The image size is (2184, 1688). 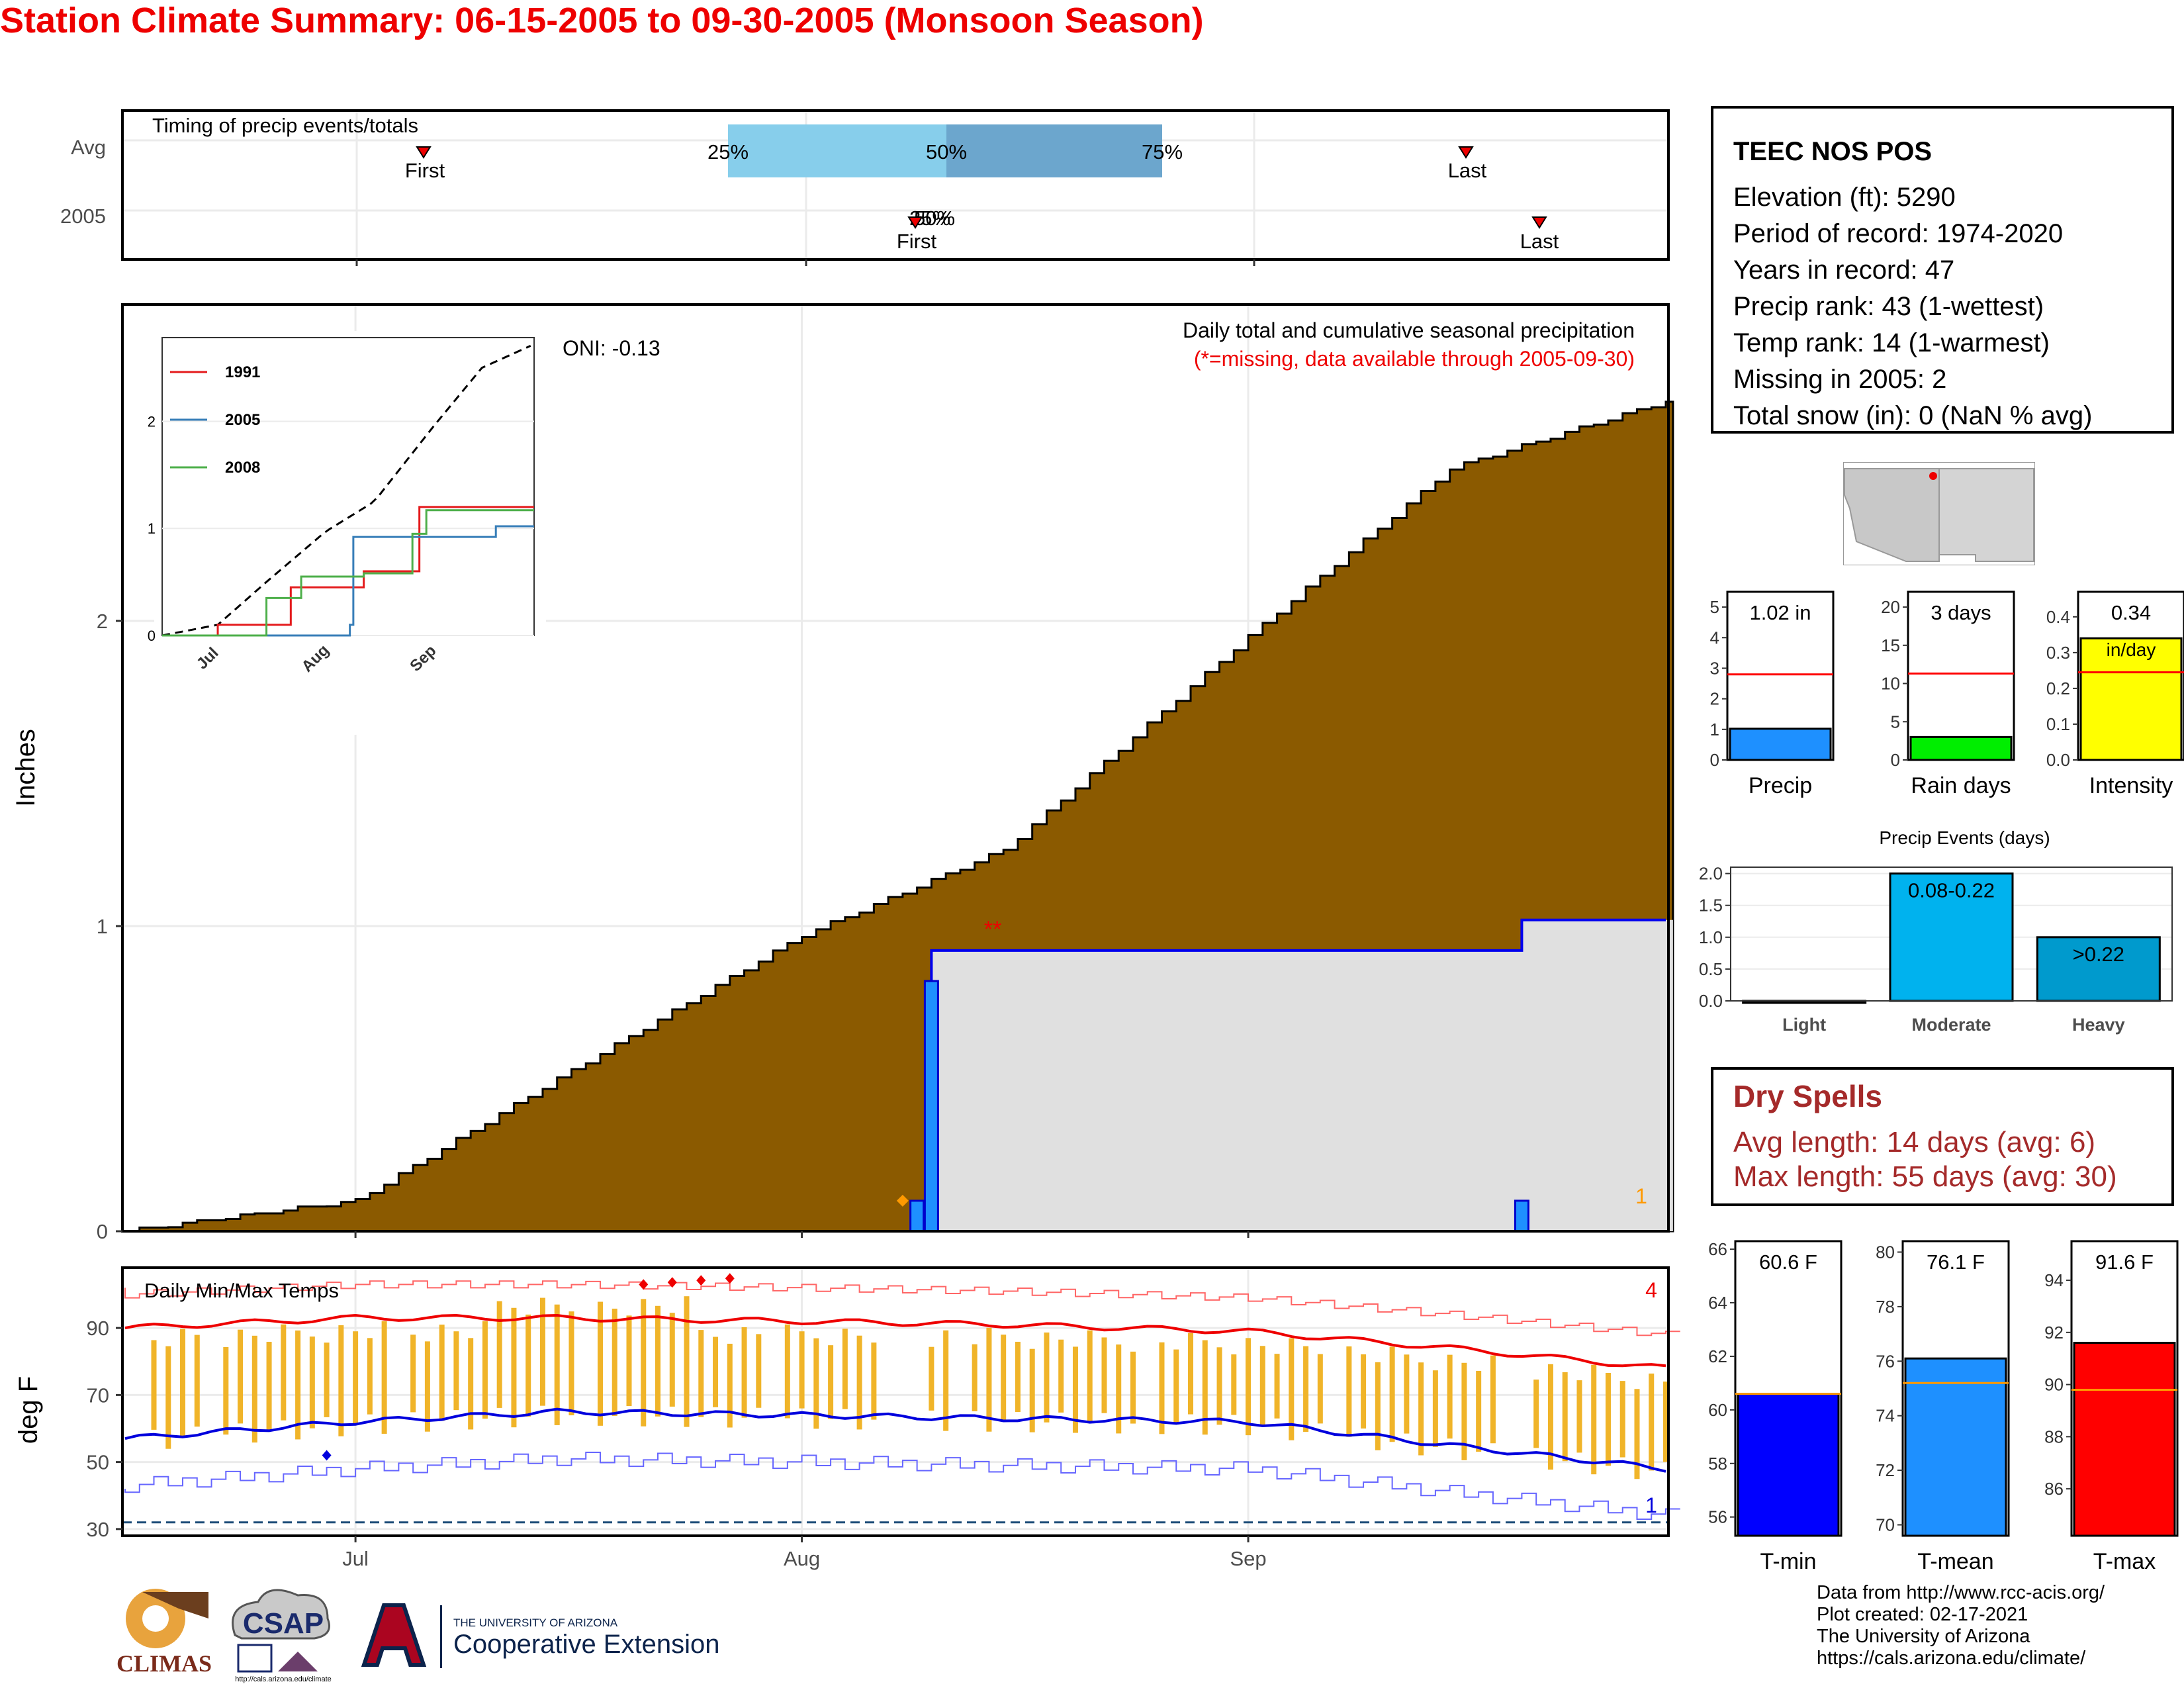 What do you see at coordinates (2054, 1332) in the screenshot?
I see `temp-summary-t-max-tick-label: 92` at bounding box center [2054, 1332].